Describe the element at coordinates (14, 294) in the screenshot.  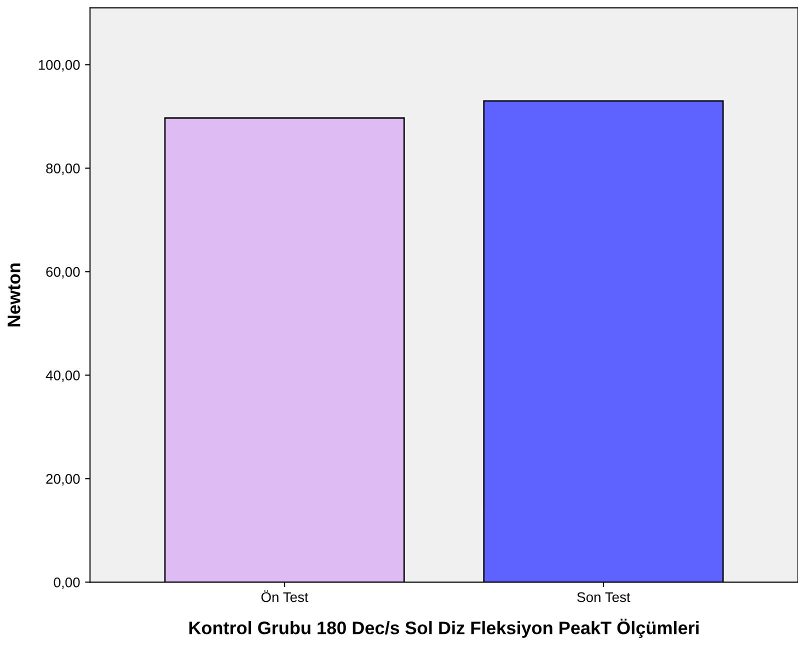
I see `y-axis-title: Newton` at that location.